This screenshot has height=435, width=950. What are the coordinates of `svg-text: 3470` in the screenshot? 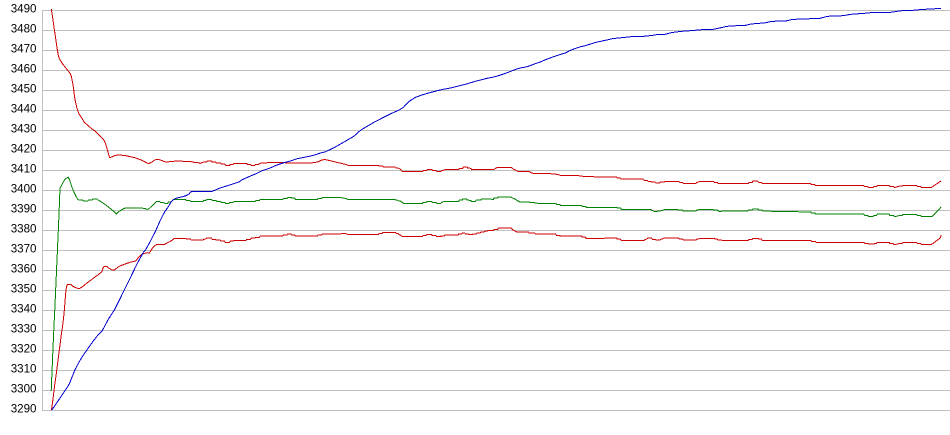 It's located at (24, 49).